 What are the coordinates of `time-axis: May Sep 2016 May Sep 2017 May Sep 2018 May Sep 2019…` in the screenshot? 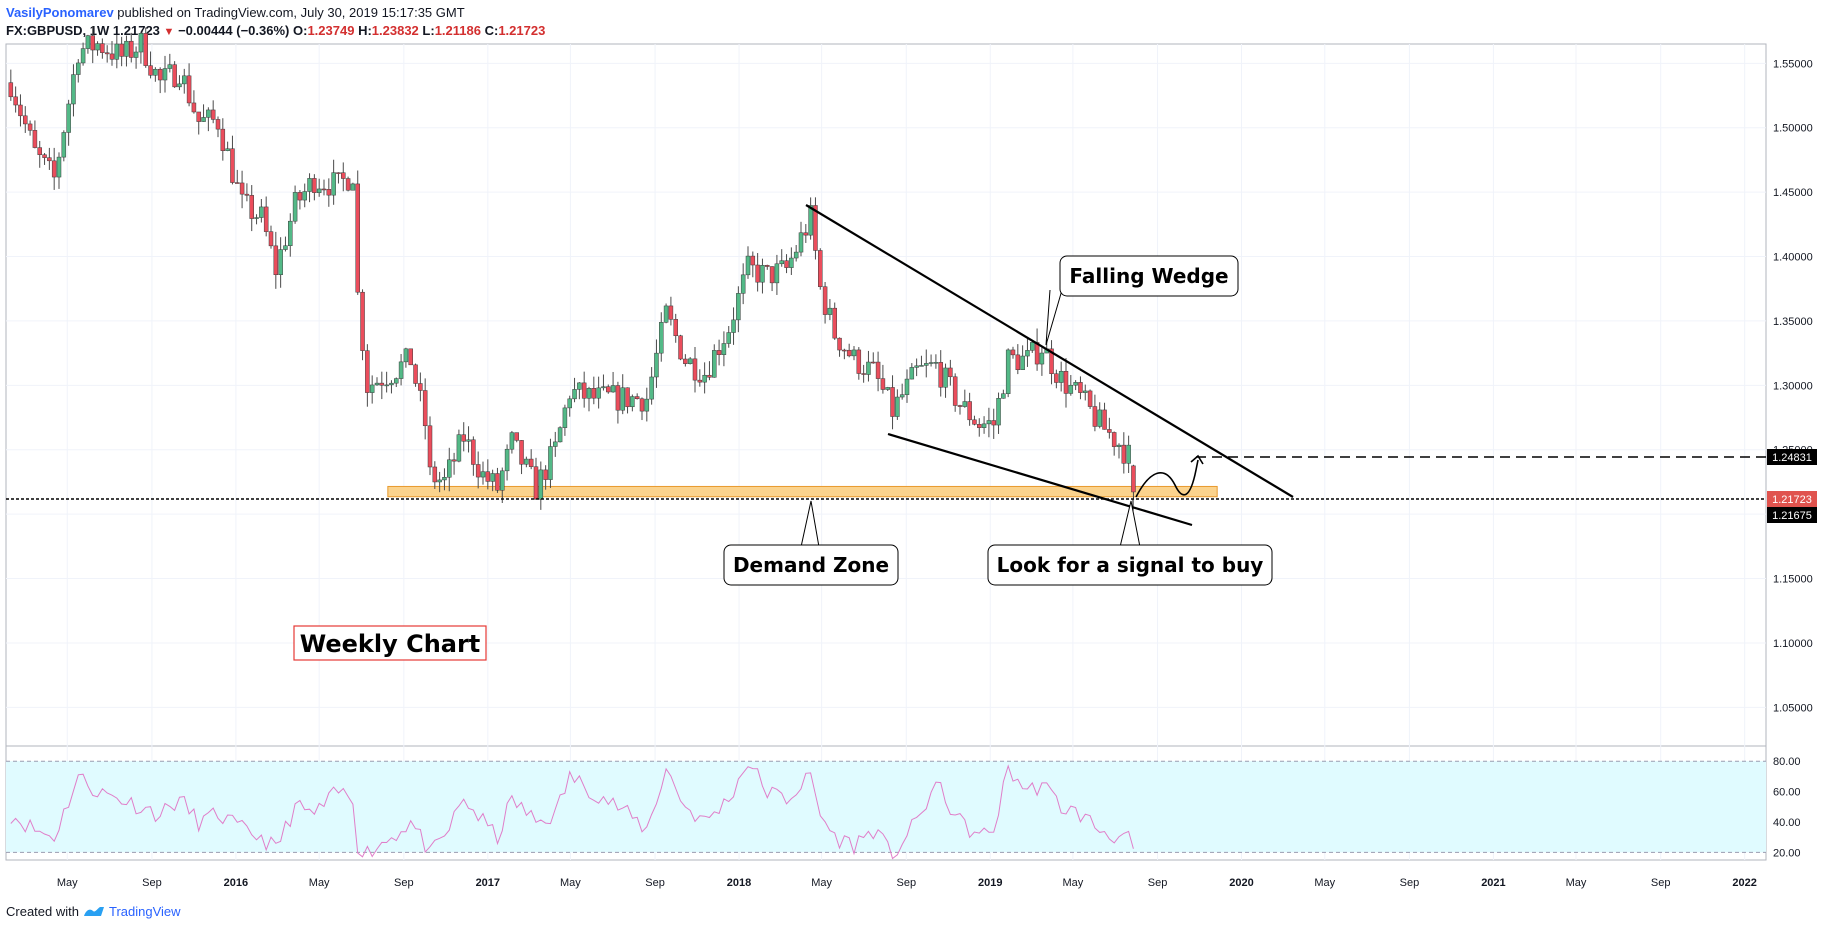 It's located at (907, 883).